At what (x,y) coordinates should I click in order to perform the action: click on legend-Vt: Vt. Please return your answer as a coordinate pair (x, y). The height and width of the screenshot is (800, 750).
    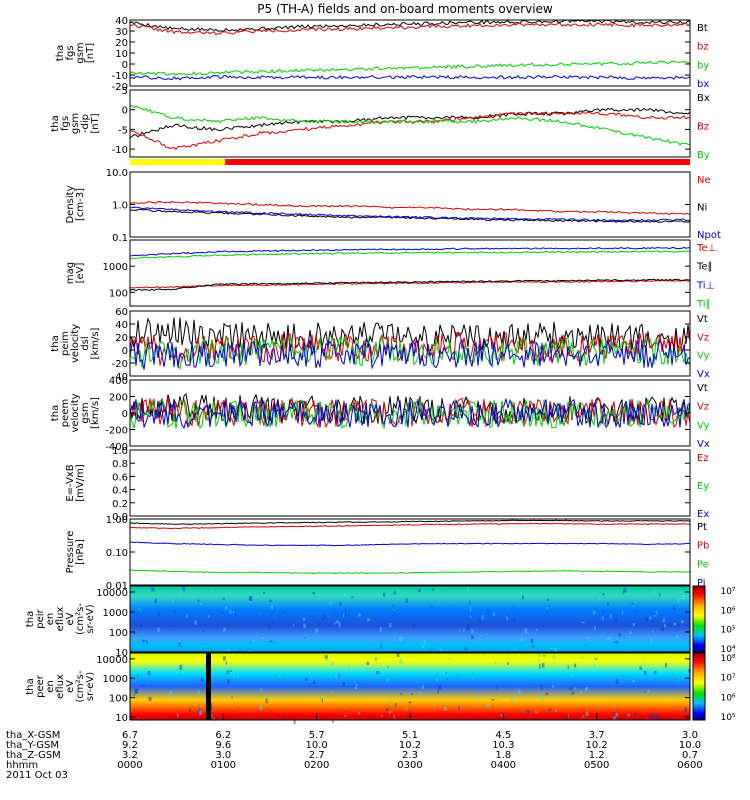
    Looking at the image, I should click on (702, 319).